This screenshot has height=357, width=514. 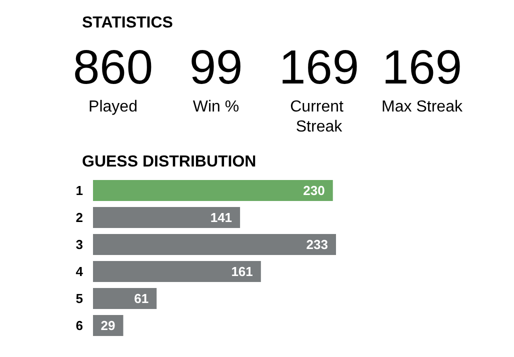 I want to click on chart-title: GUESS DISTRIBUTION, so click(x=169, y=162).